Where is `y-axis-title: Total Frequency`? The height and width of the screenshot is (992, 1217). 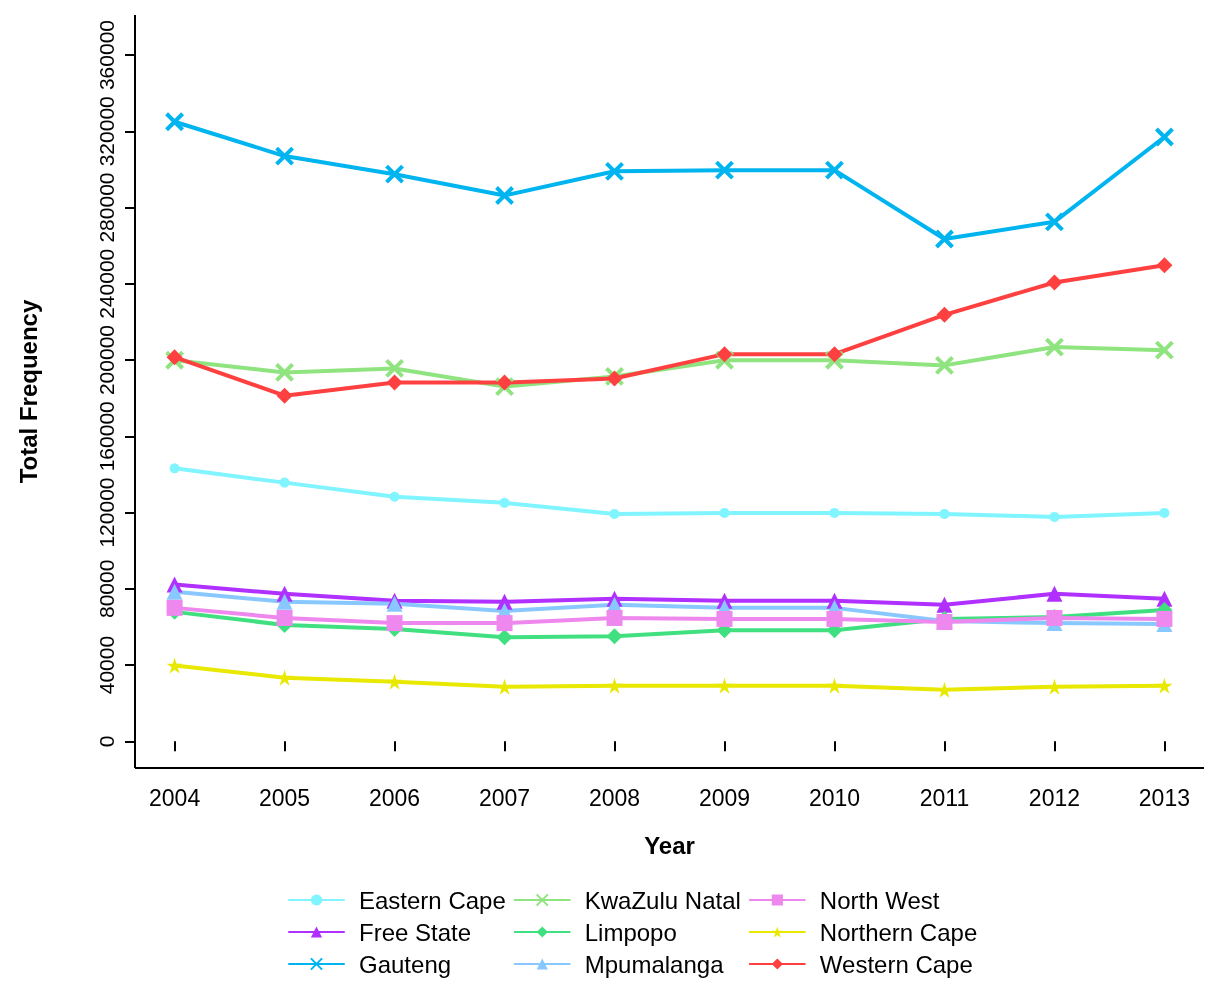 y-axis-title: Total Frequency is located at coordinates (28, 391).